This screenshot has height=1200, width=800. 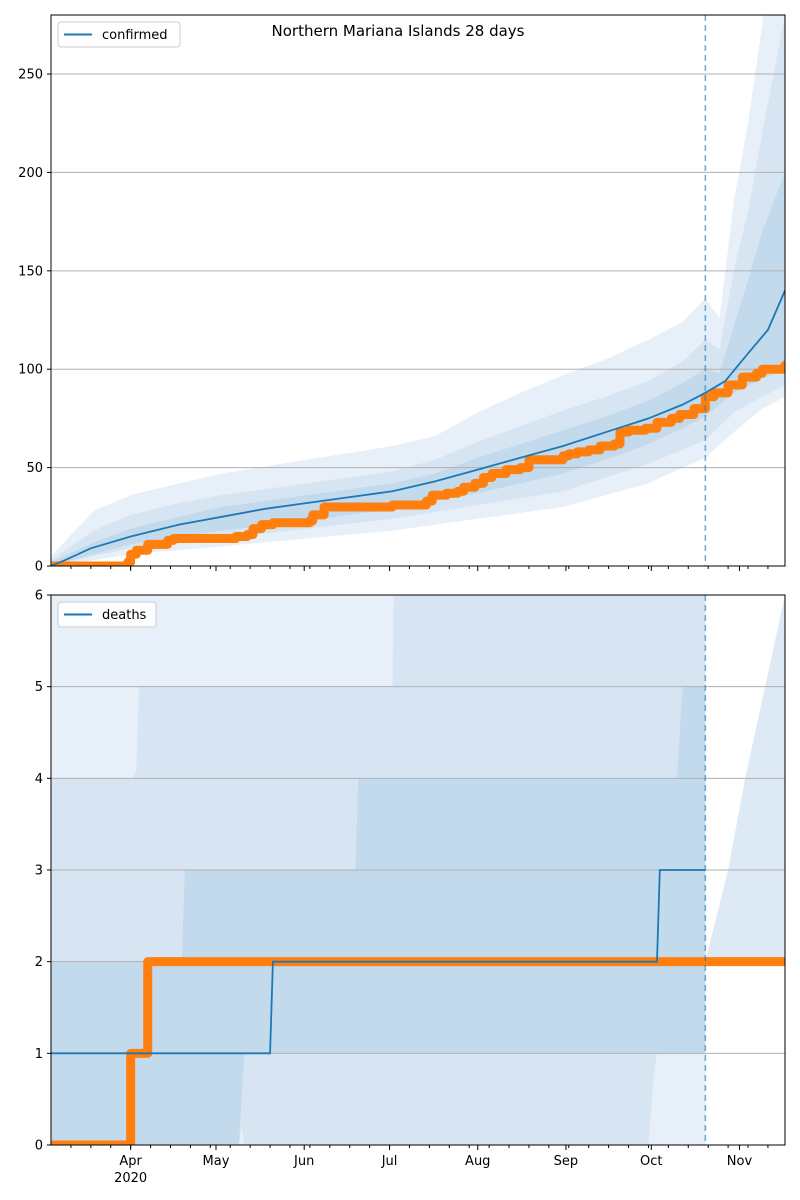 What do you see at coordinates (651, 1161) in the screenshot?
I see `x-tick-label: Oct` at bounding box center [651, 1161].